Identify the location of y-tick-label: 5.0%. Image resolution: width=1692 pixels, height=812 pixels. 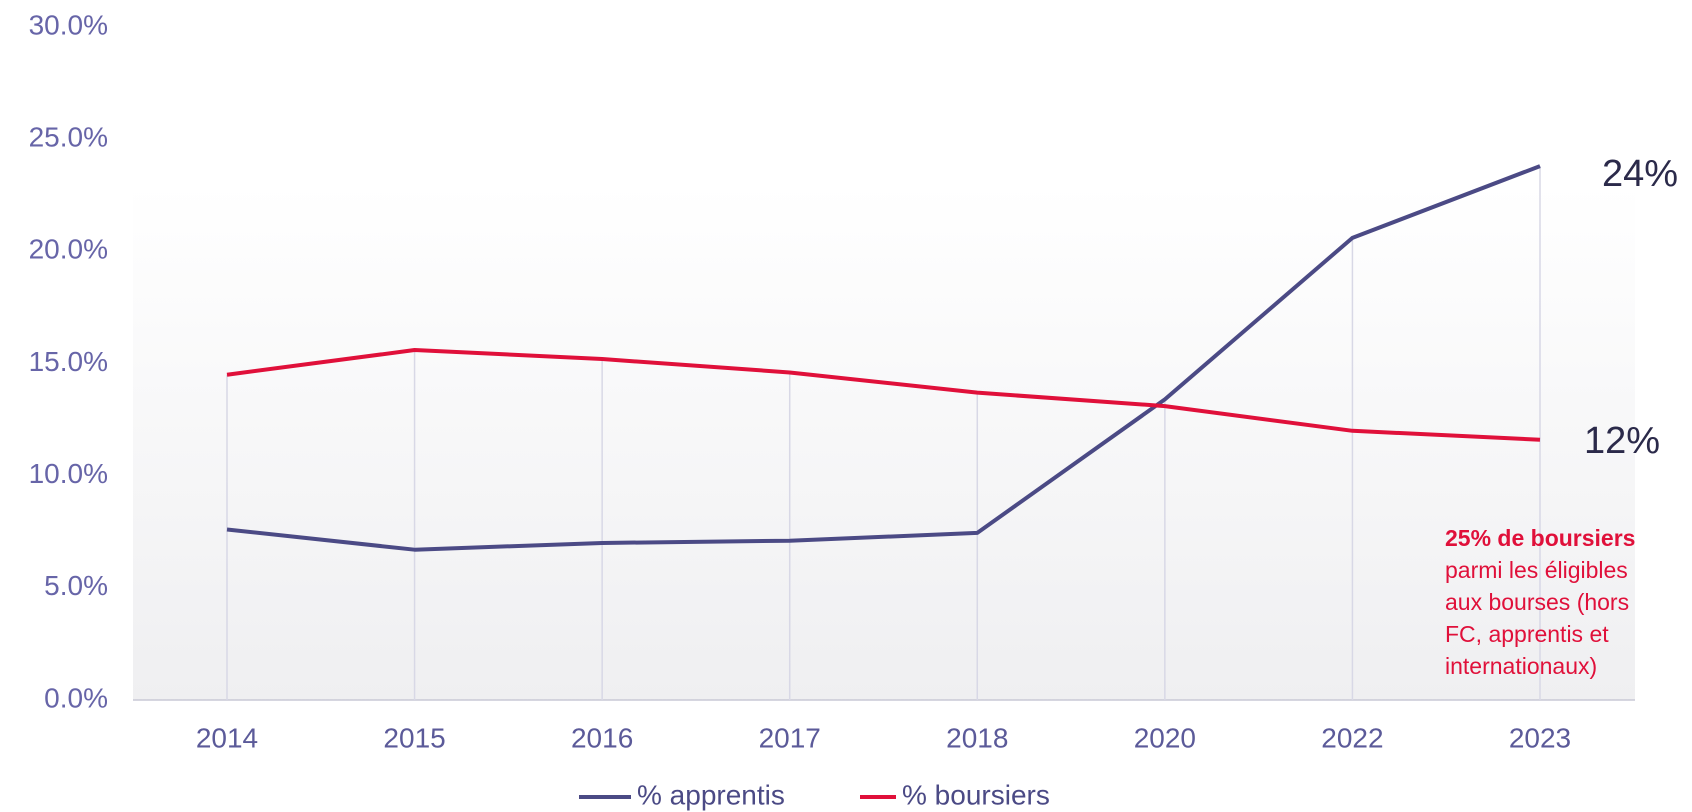
(76, 585).